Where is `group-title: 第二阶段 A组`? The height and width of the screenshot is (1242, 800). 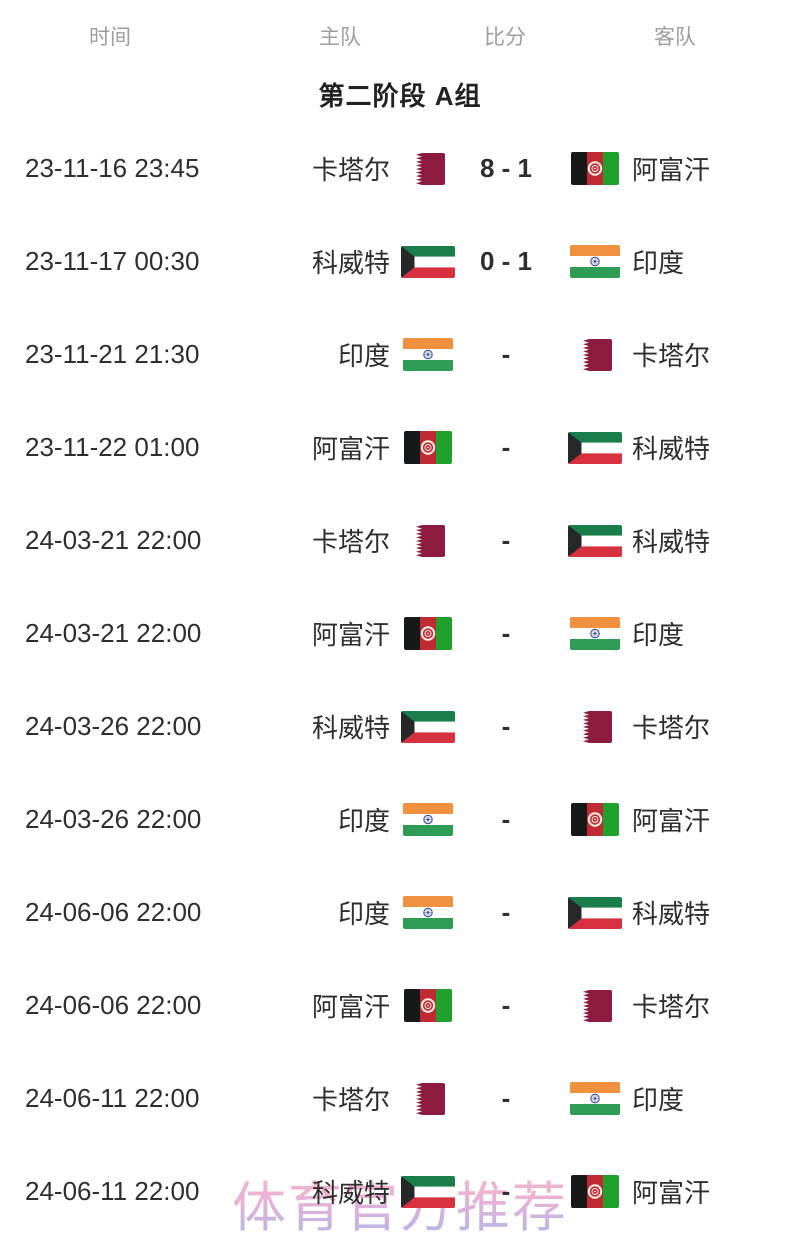 group-title: 第二阶段 A组 is located at coordinates (400, 95).